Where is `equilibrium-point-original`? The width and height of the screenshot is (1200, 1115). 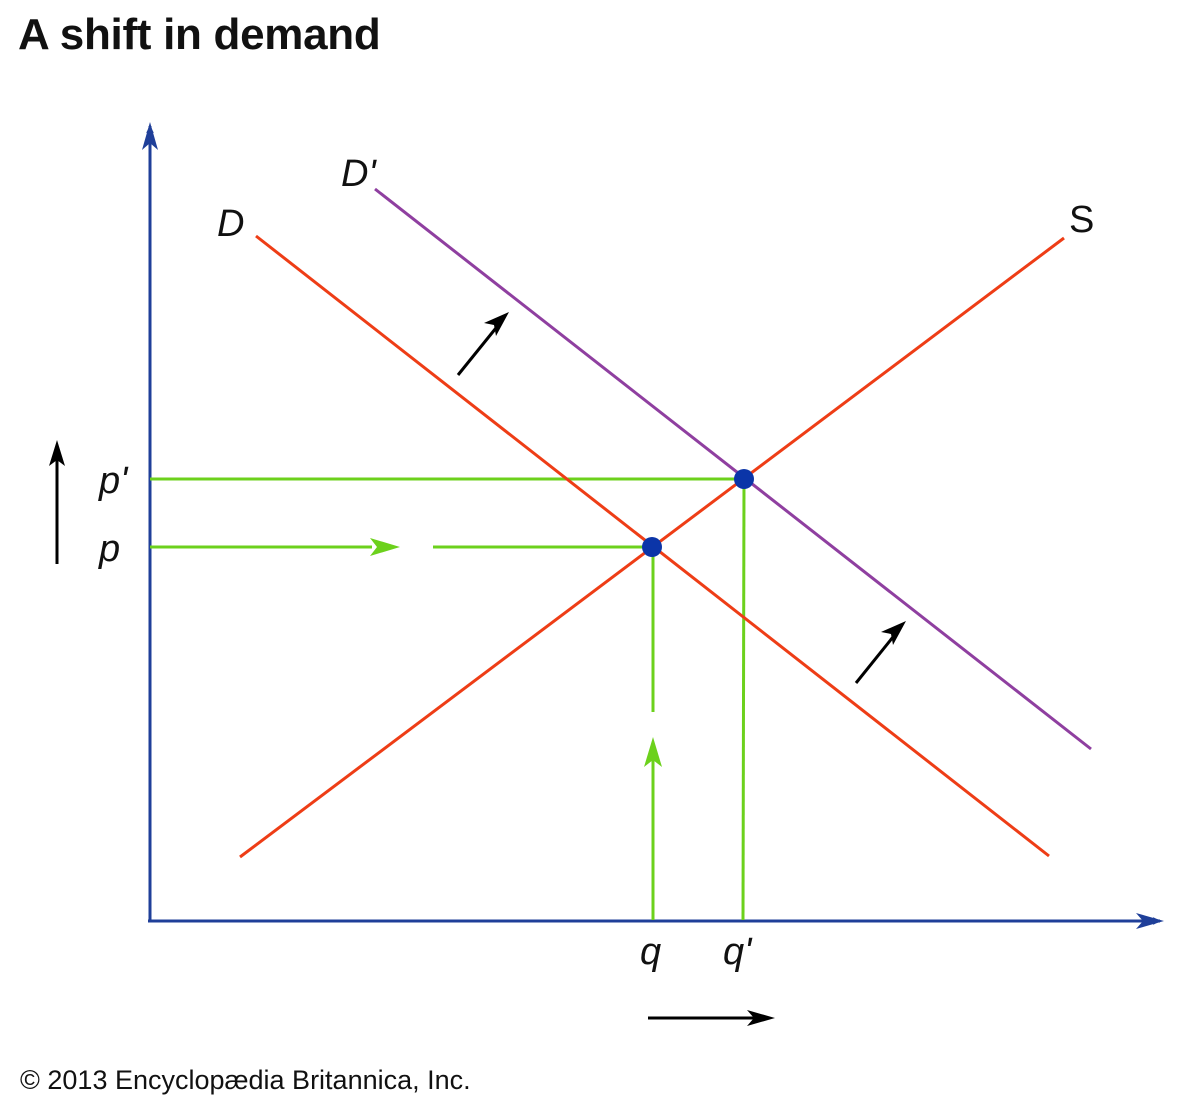 equilibrium-point-original is located at coordinates (652, 547).